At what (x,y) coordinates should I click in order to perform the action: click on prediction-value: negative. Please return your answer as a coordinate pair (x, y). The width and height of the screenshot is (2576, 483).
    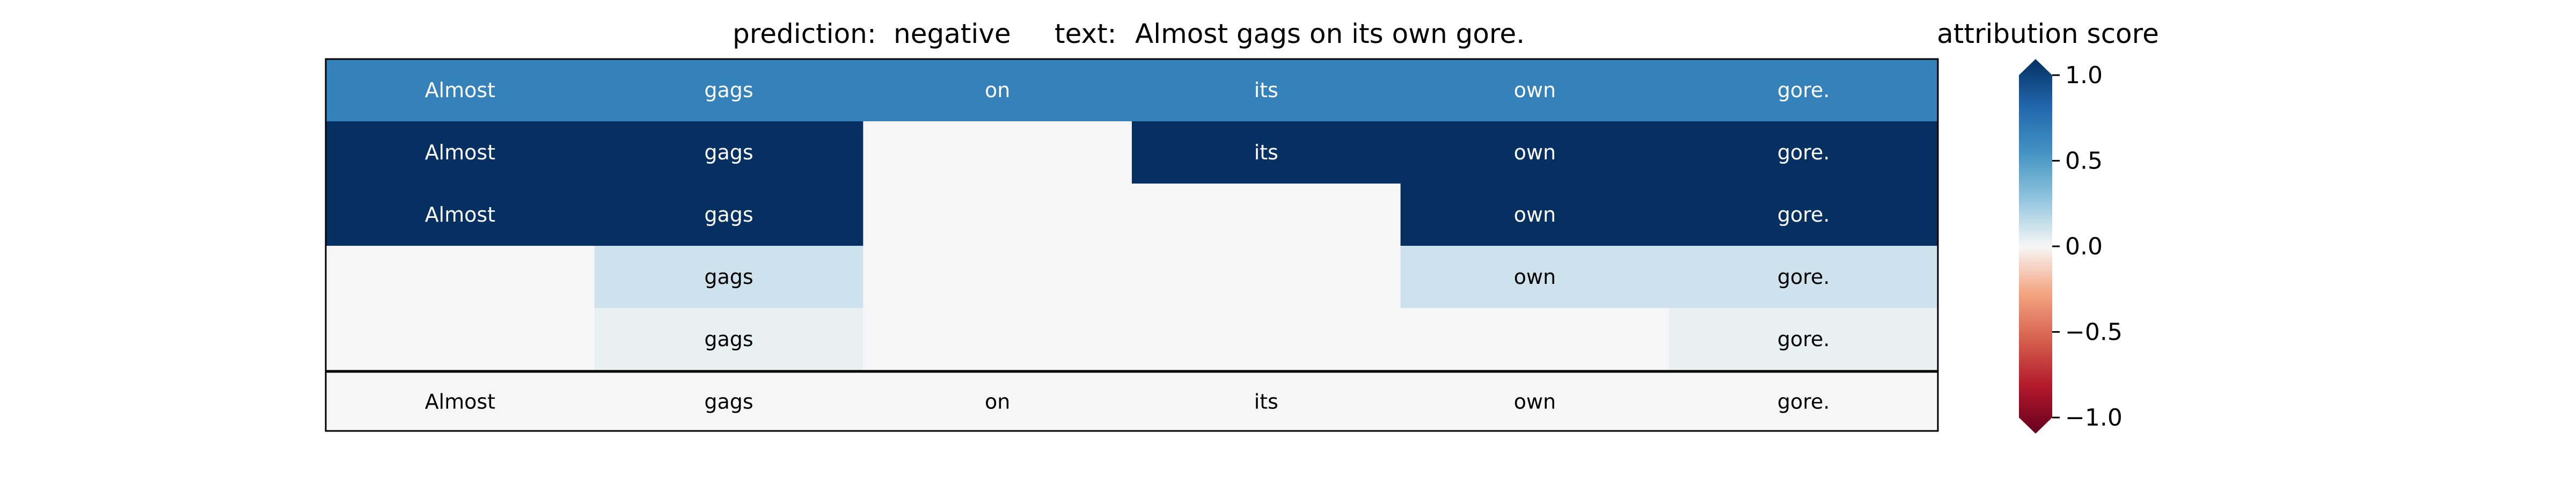
    Looking at the image, I should click on (952, 33).